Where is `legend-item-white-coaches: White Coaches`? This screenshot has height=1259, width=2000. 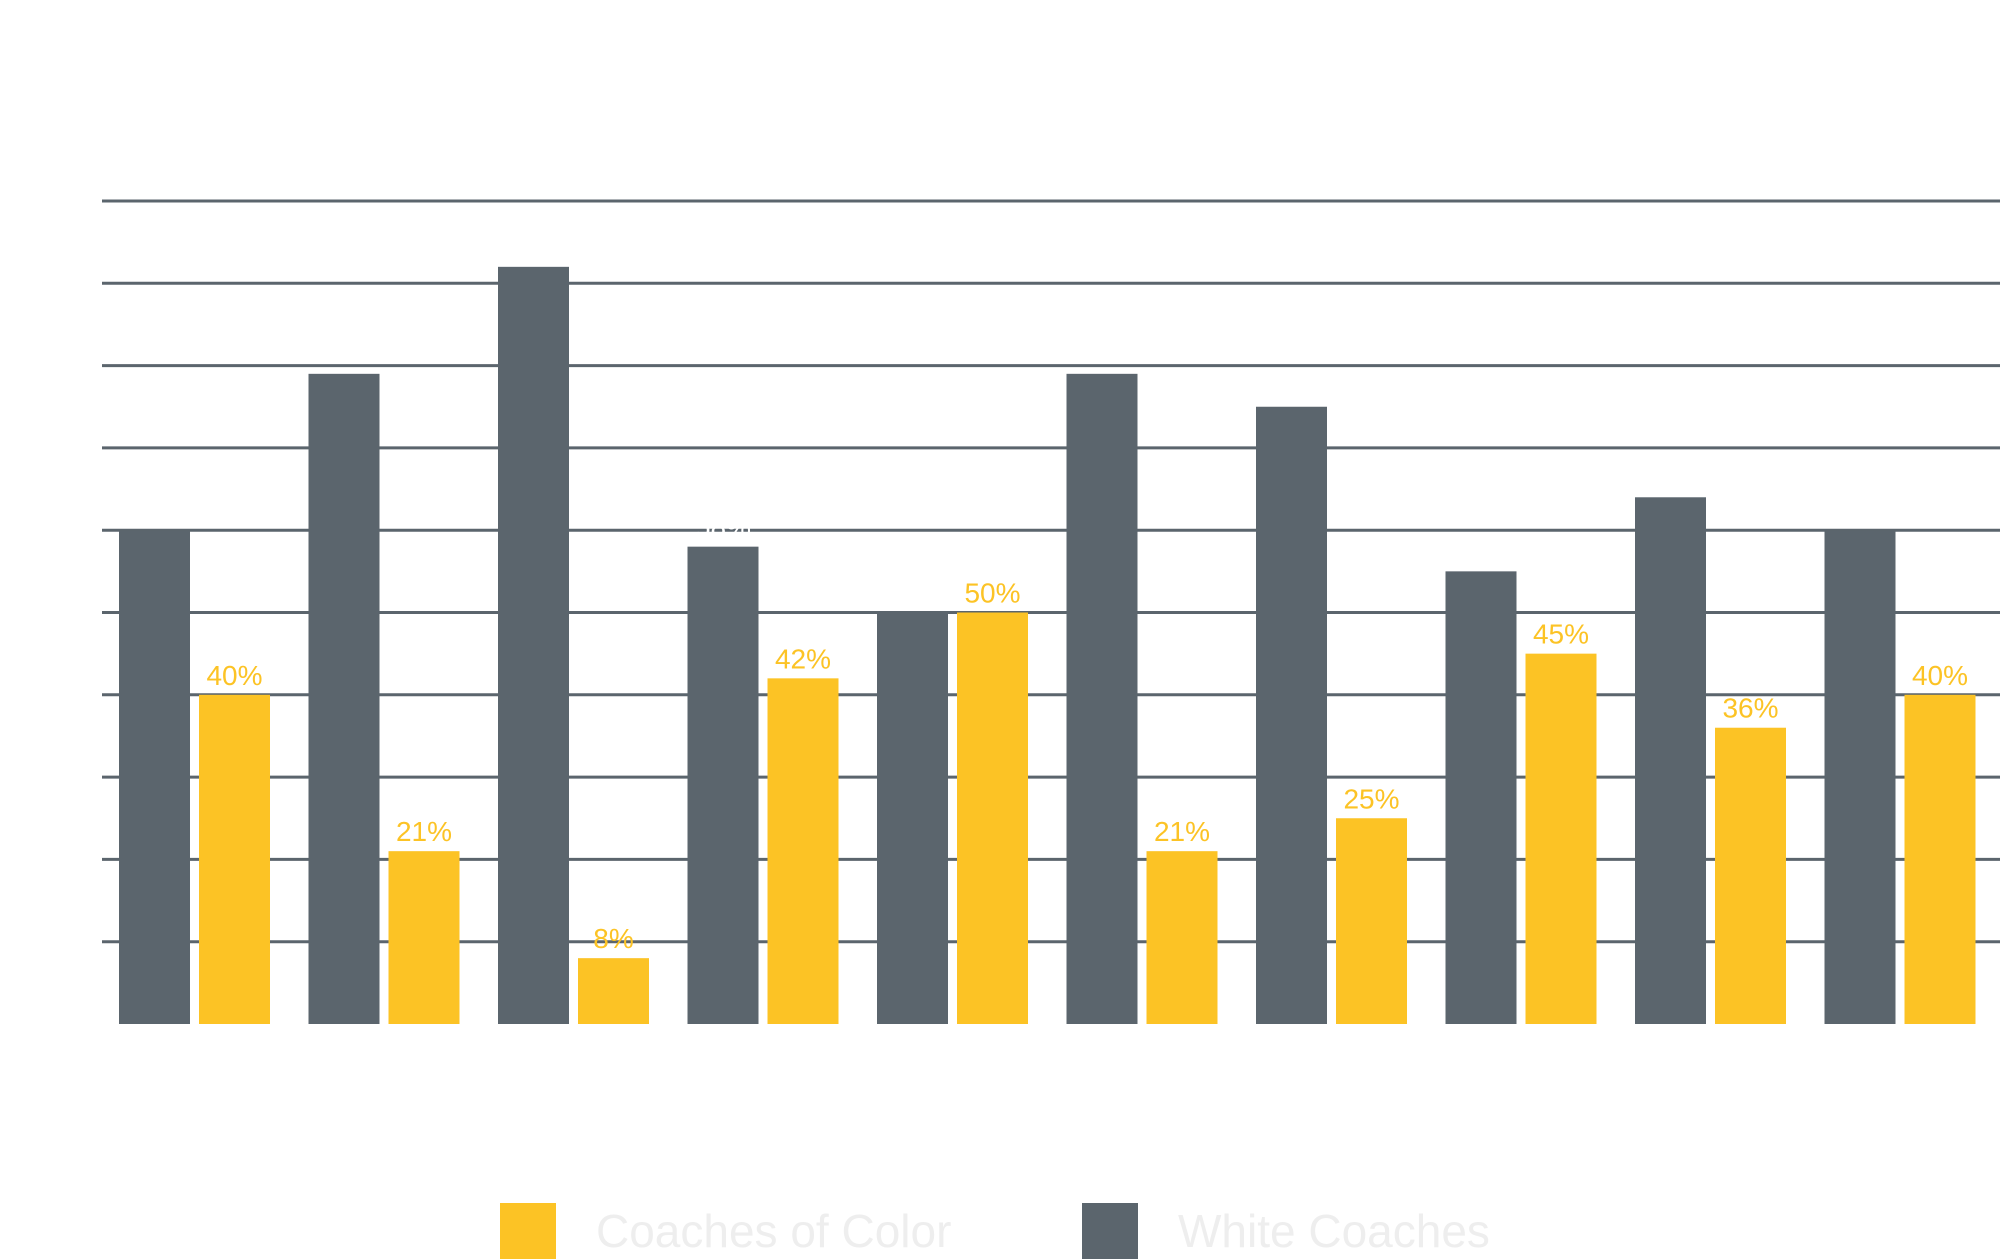 legend-item-white-coaches: White Coaches is located at coordinates (1286, 1231).